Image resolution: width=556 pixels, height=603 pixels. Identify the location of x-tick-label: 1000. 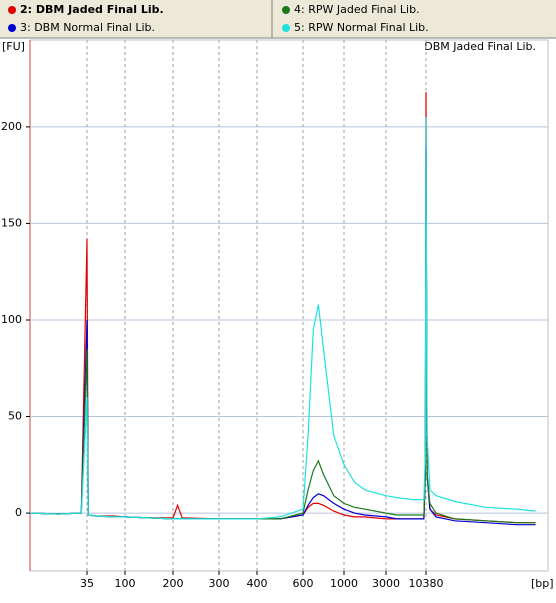
(344, 583).